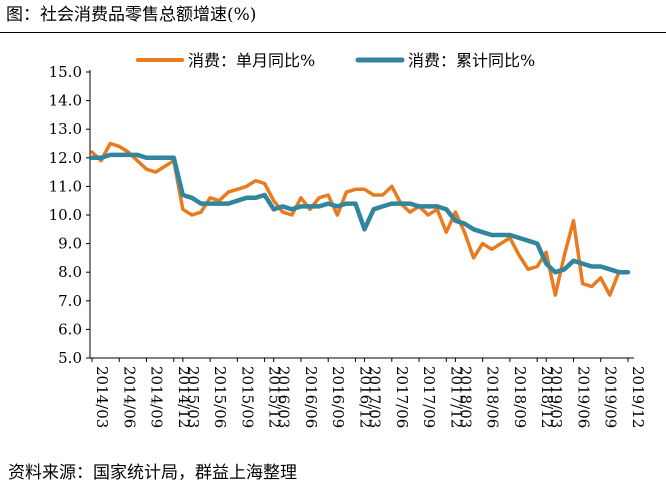 The image size is (666, 493). What do you see at coordinates (375, 397) in the screenshot?
I see `x-tick-label: 2017/03` at bounding box center [375, 397].